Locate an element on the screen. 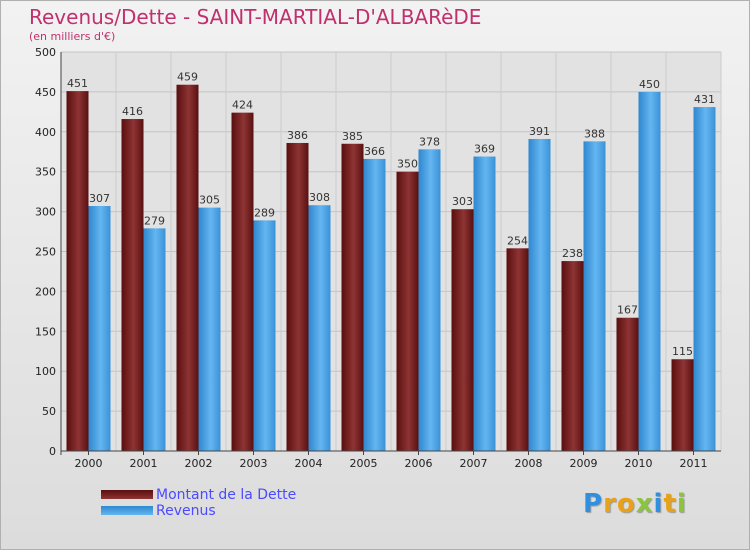  y-tick-label: 300 is located at coordinates (45, 212).